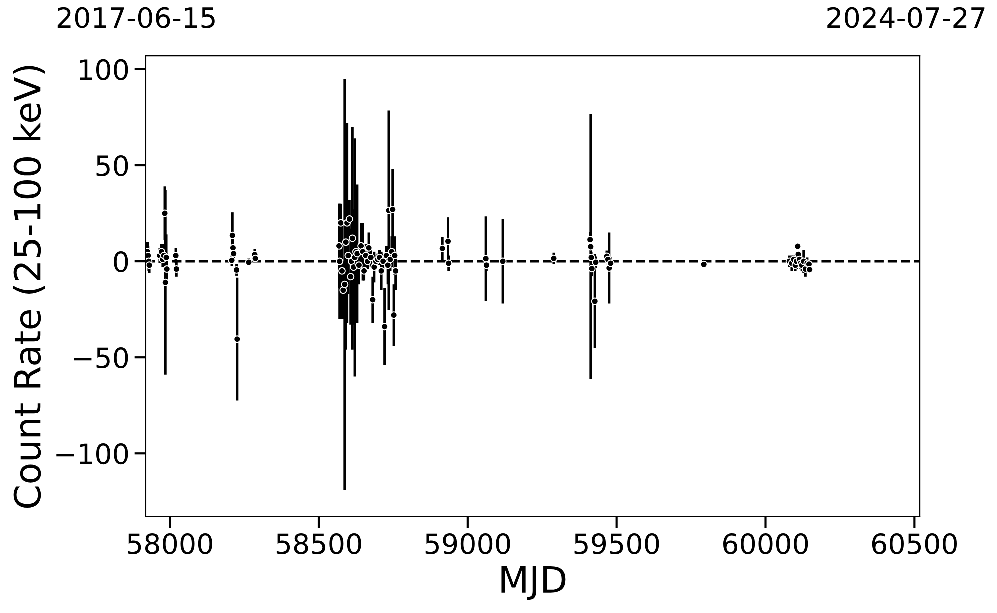  Describe the element at coordinates (915, 543) in the screenshot. I see `x-tick-label: 60500` at that location.